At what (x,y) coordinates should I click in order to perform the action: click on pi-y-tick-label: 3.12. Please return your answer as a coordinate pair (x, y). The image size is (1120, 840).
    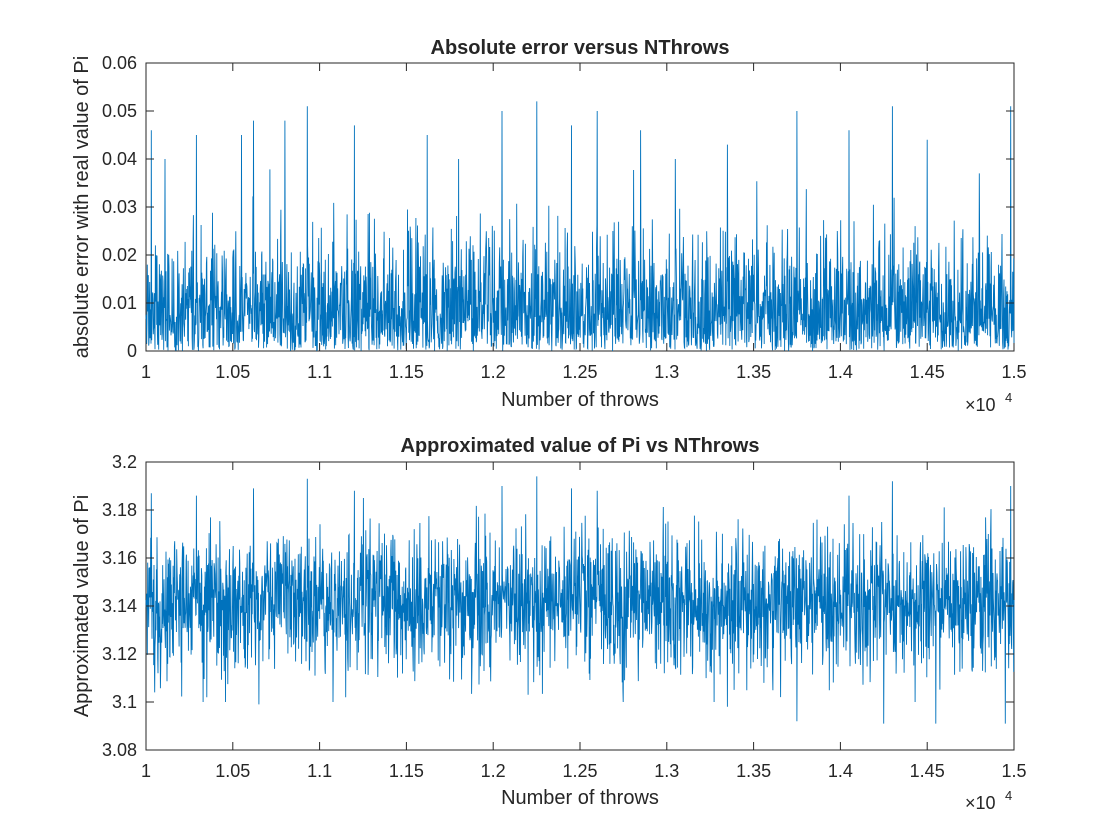
    Looking at the image, I should click on (119, 654).